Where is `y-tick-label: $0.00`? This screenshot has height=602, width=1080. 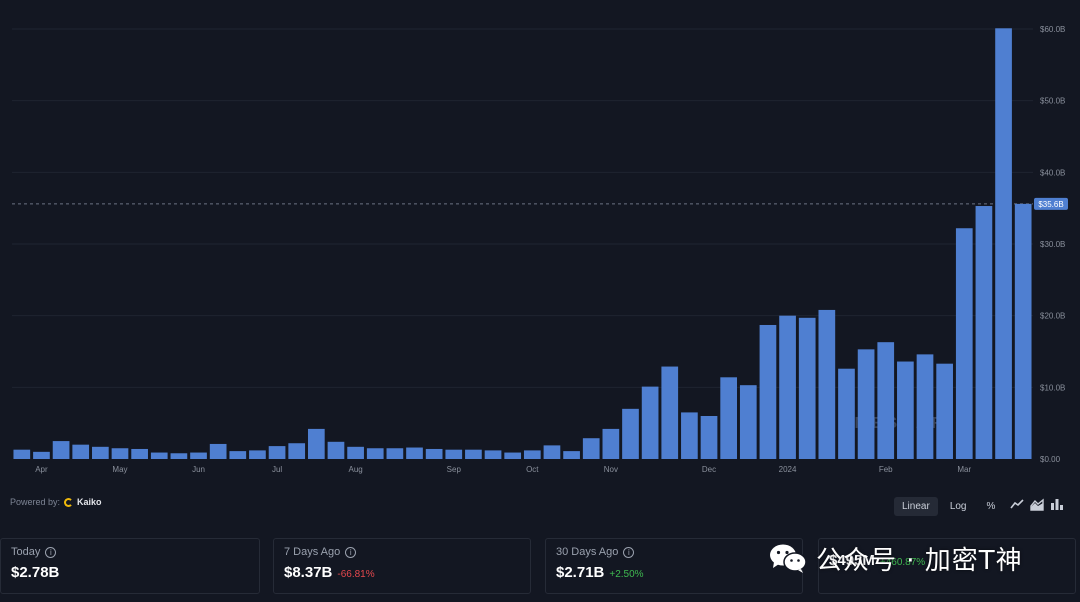 y-tick-label: $0.00 is located at coordinates (1050, 459).